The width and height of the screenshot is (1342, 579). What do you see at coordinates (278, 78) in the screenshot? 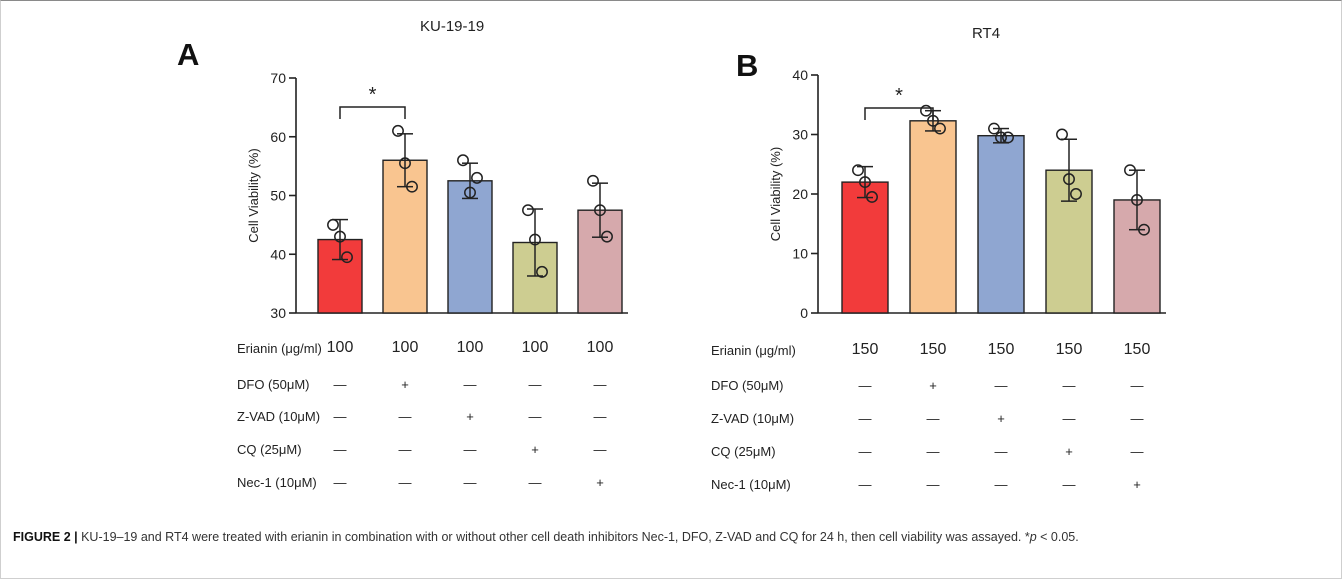
I see `y-tick-label: 70` at bounding box center [278, 78].